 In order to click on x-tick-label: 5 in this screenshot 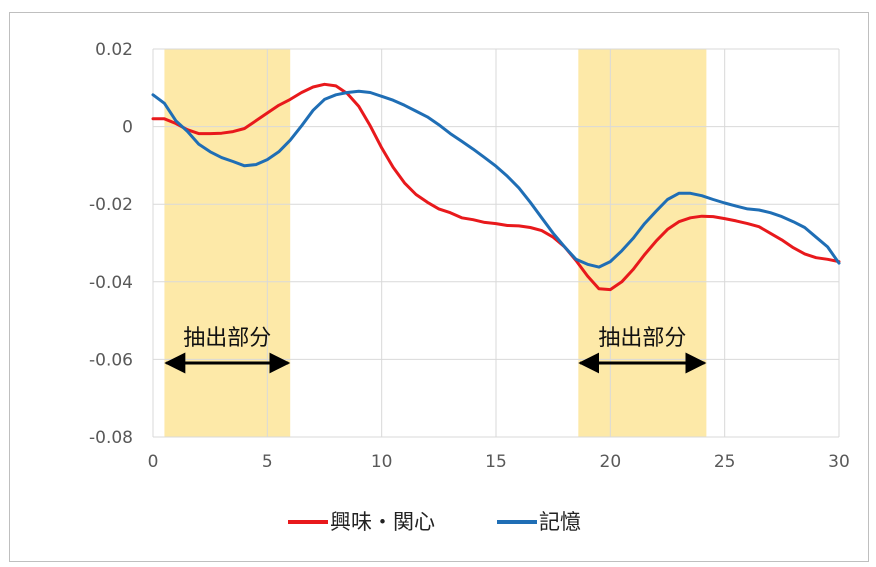, I will do `click(267, 462)`.